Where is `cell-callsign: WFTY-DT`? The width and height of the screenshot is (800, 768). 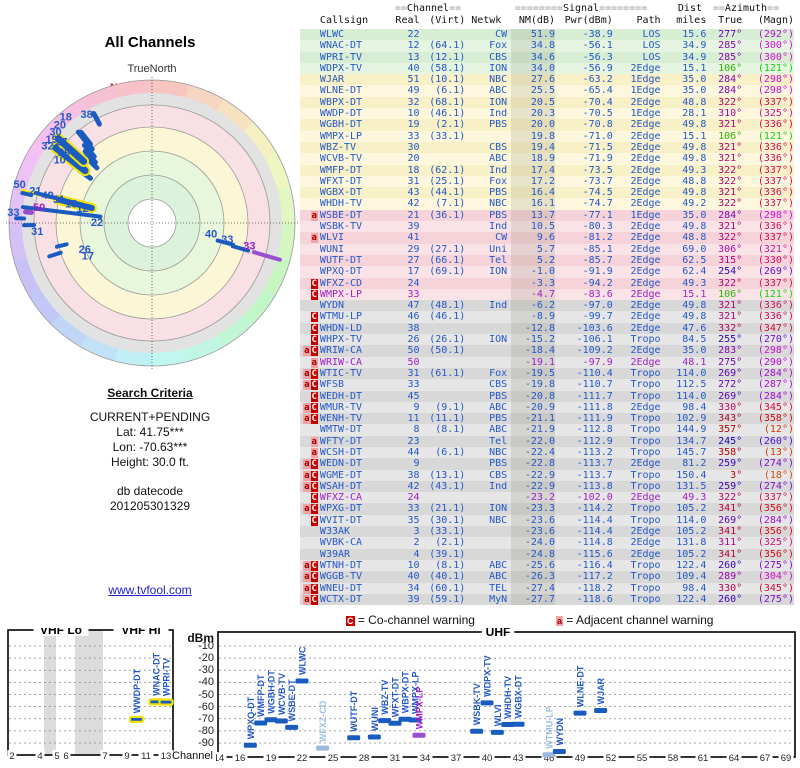 cell-callsign: WFTY-DT is located at coordinates (341, 441).